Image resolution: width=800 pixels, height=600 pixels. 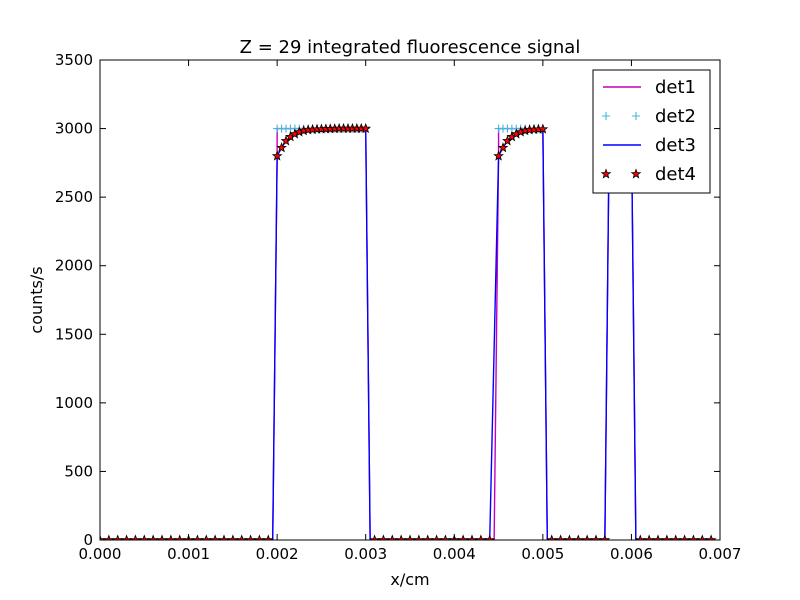 I want to click on legend-label-det1: det1, so click(x=675, y=87).